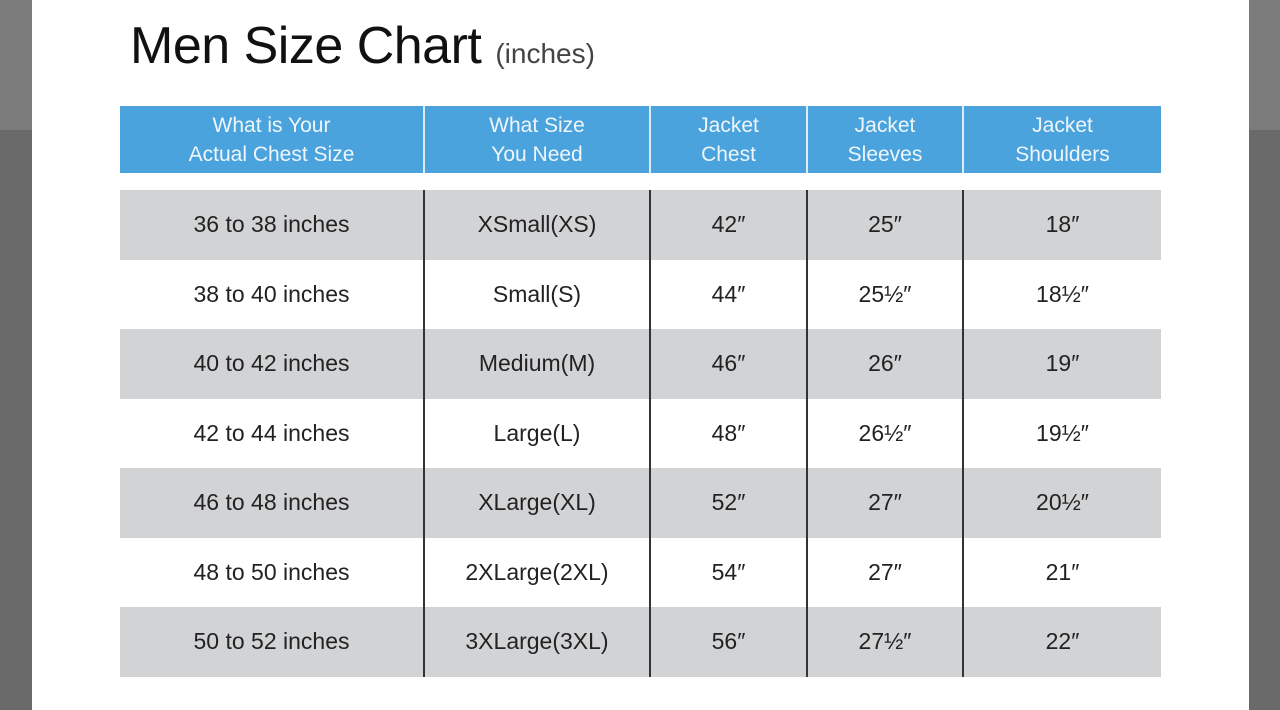 The image size is (1280, 710). I want to click on table-row: 50 to 52 inches 3XLarge(3XL) 56″ 27½″ 22″, so click(640, 642).